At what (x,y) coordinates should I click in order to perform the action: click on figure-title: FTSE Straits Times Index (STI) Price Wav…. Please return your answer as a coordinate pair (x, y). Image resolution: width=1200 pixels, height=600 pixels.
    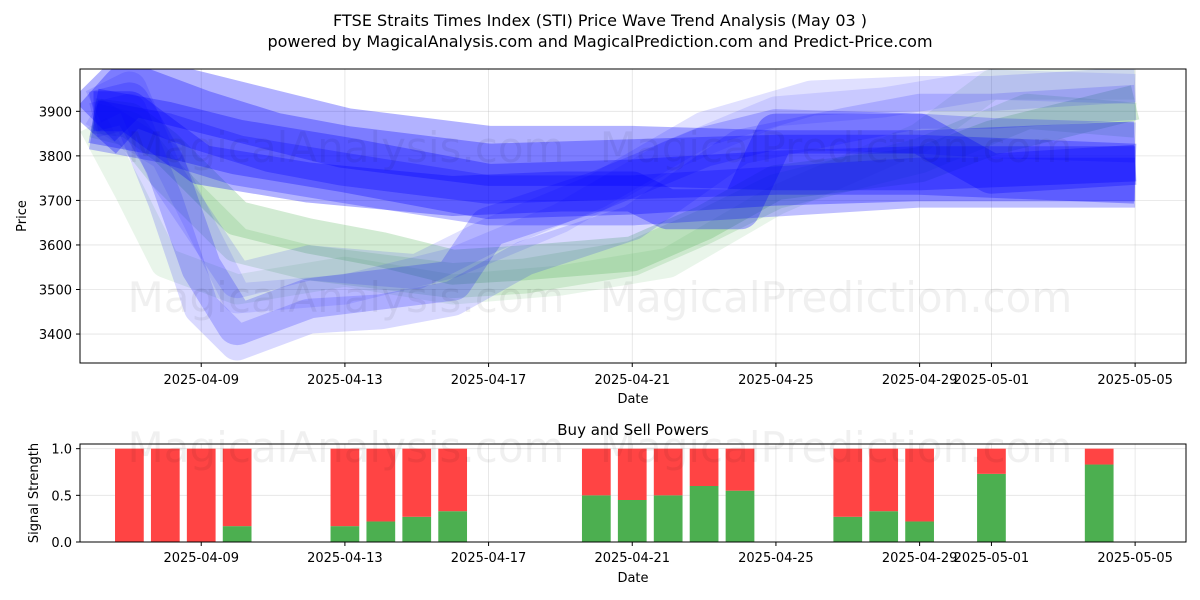
    Looking at the image, I should click on (600, 20).